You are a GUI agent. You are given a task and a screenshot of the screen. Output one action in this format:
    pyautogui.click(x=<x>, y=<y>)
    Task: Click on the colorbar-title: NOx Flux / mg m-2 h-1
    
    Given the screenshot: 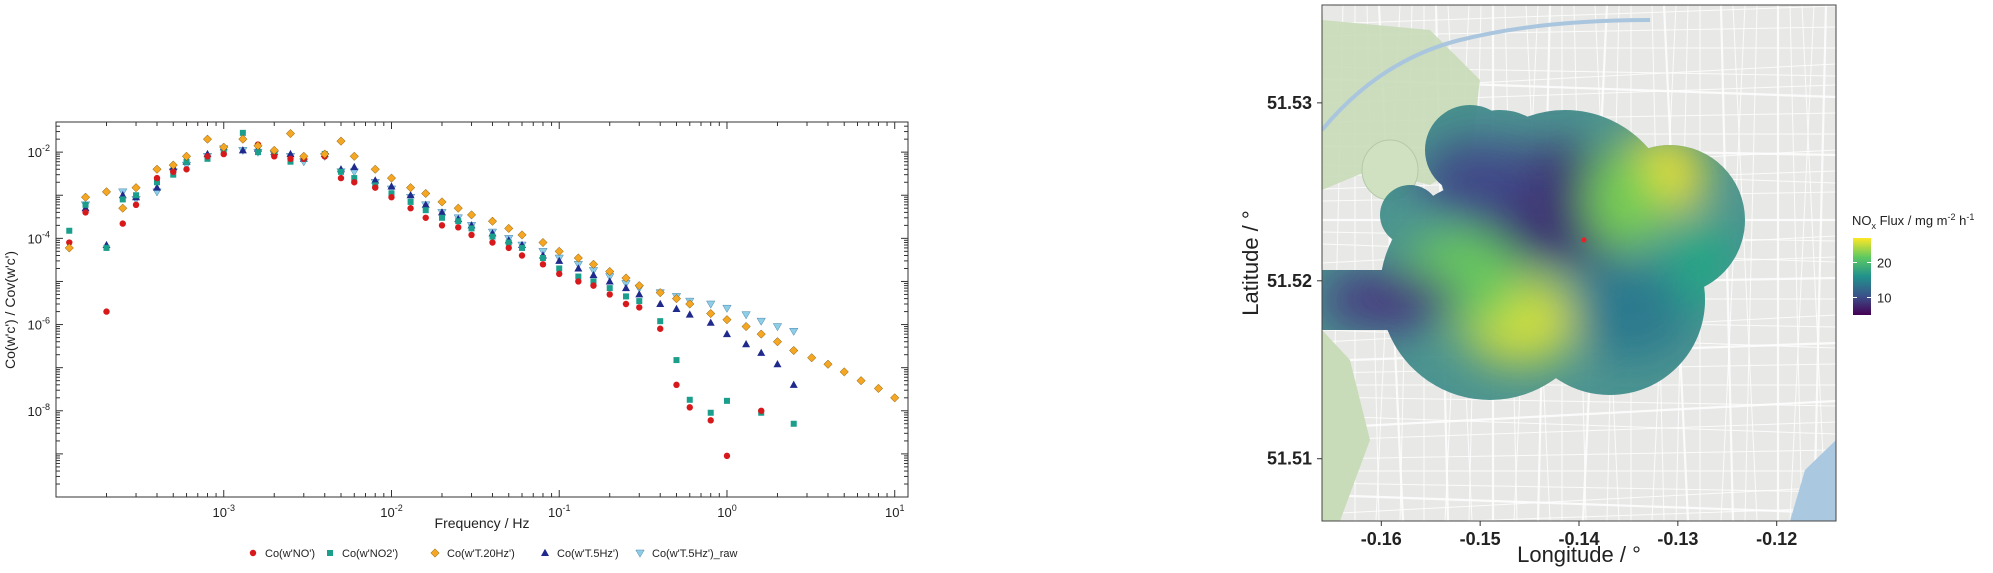 What is the action you would take?
    pyautogui.click(x=1913, y=221)
    